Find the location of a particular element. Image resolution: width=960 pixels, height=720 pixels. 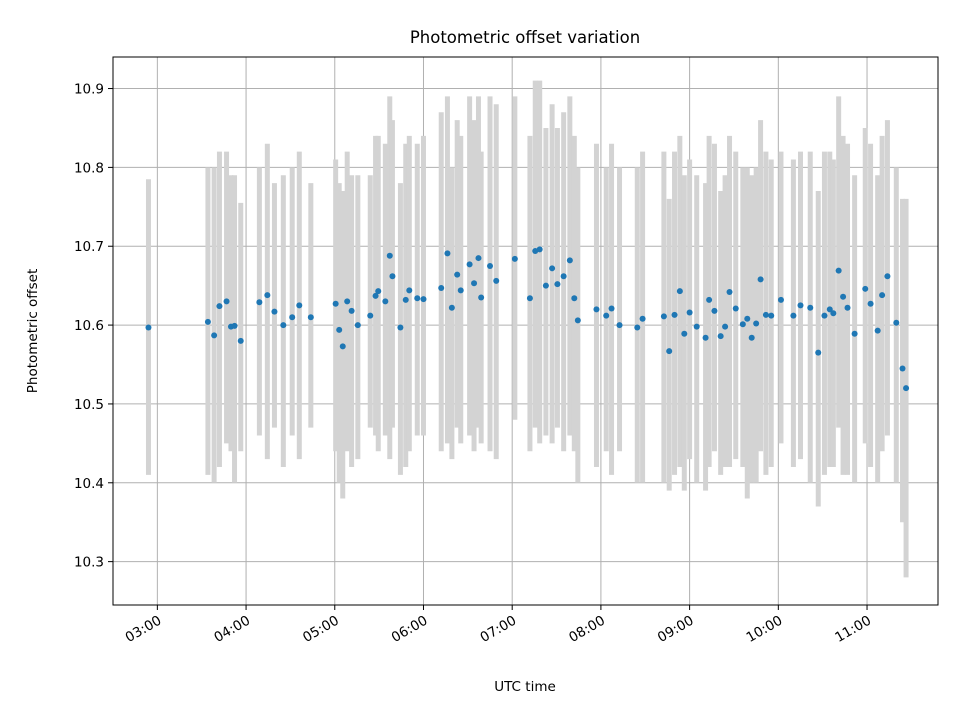

x-axis-label: UTC time is located at coordinates (525, 687).